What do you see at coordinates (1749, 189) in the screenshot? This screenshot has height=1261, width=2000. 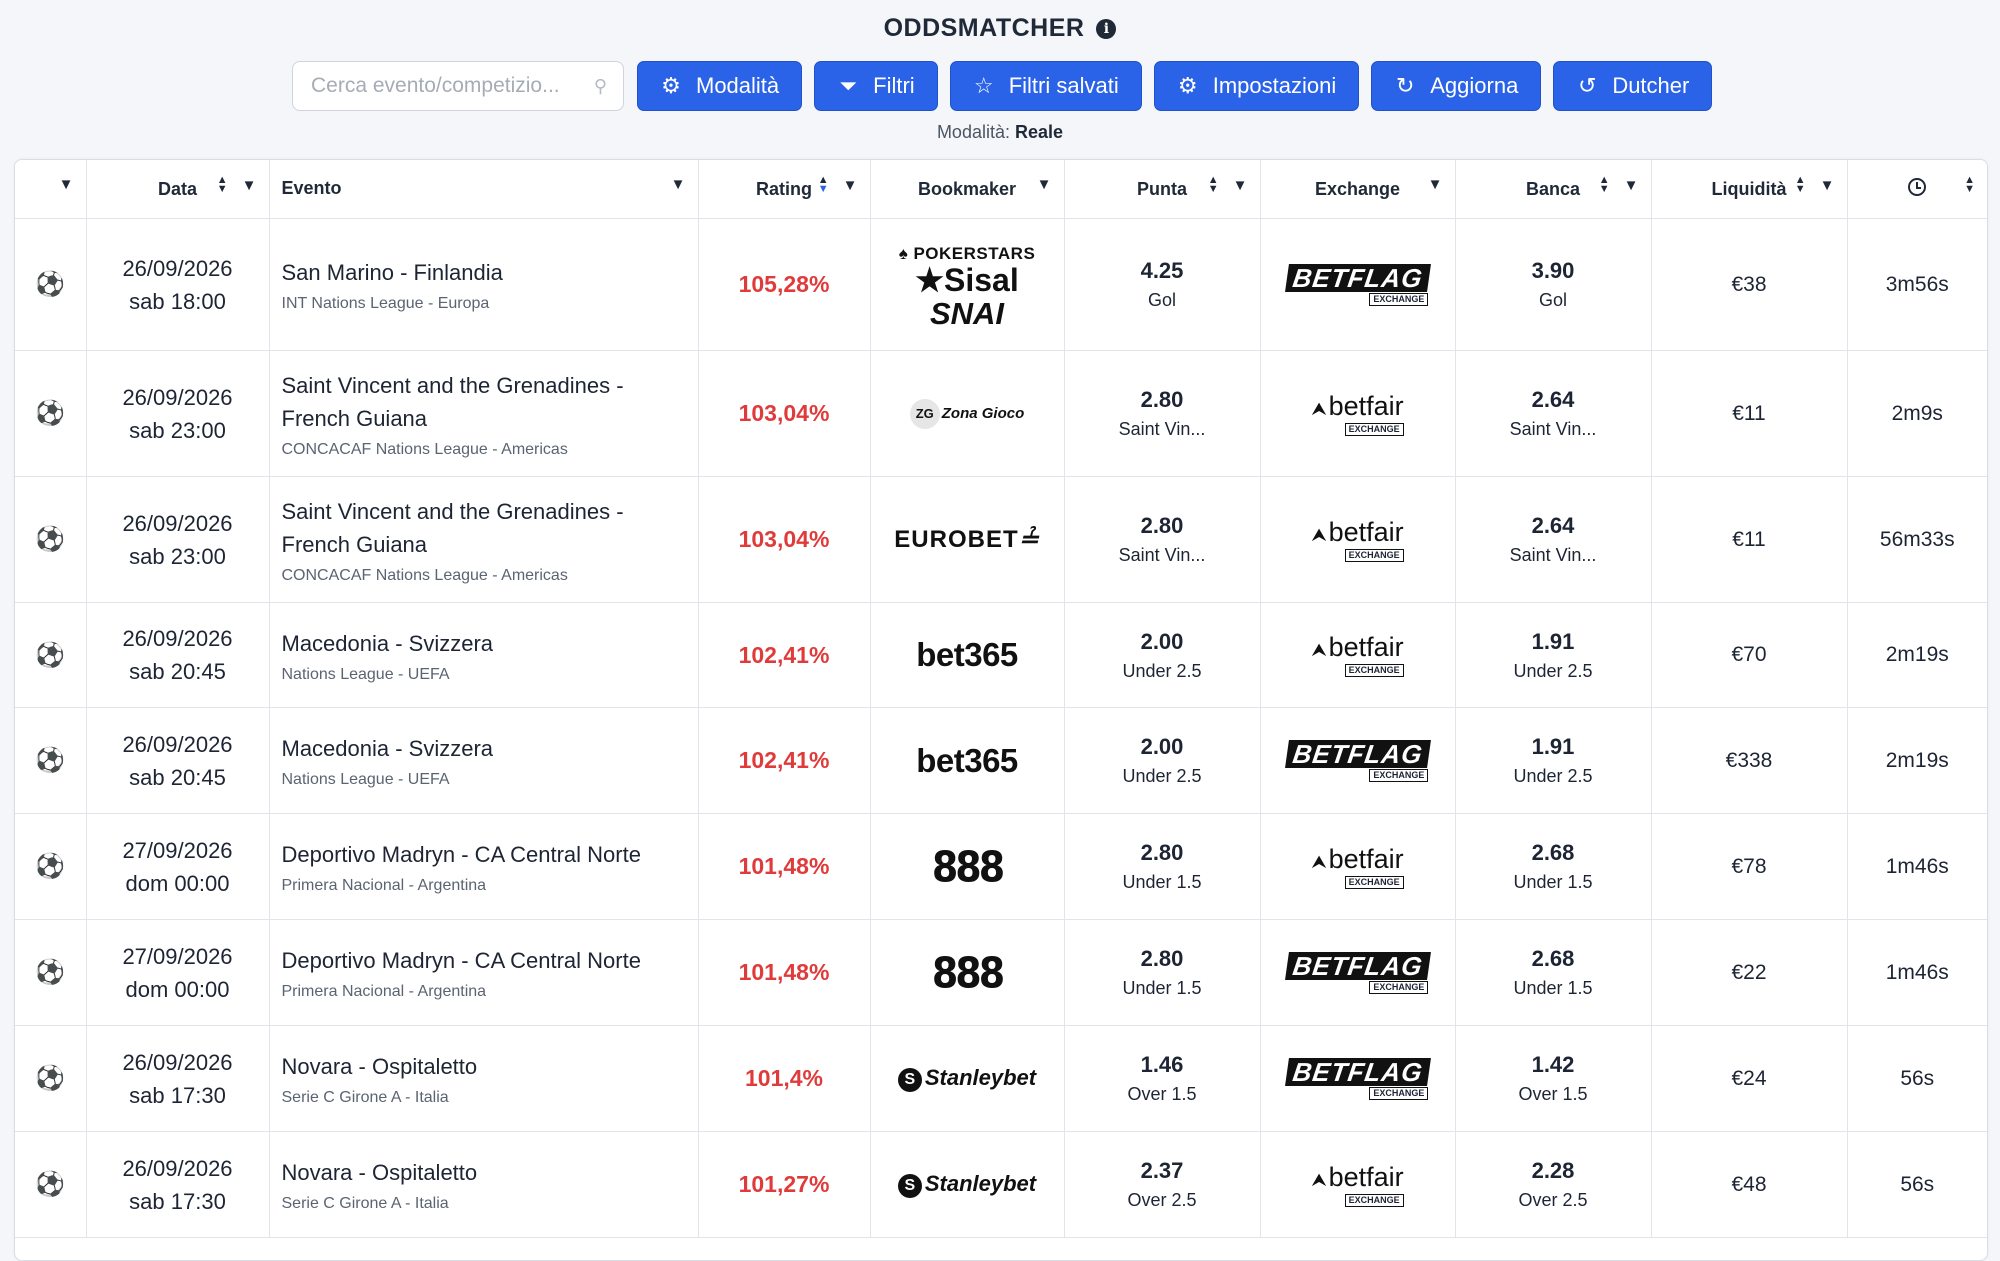 I see `col-header-liquidita: Liquidità ▲ ▼ ▼` at bounding box center [1749, 189].